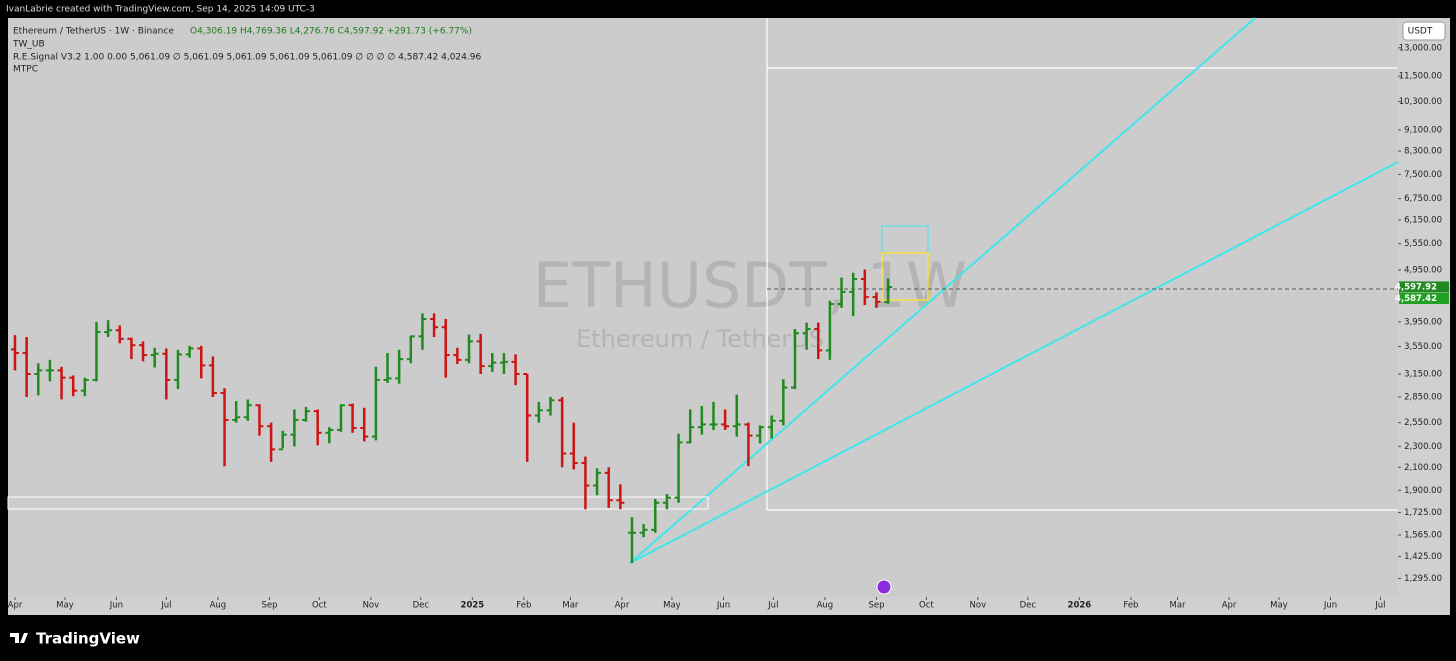 The height and width of the screenshot is (661, 1456). I want to click on y-tick-label: 2,300.00, so click(1423, 447).